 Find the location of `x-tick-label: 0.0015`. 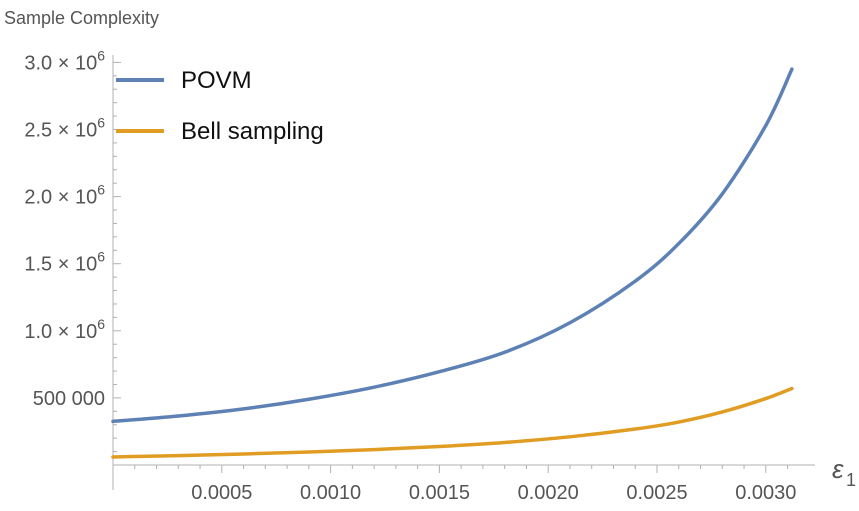

x-tick-label: 0.0015 is located at coordinates (439, 493).